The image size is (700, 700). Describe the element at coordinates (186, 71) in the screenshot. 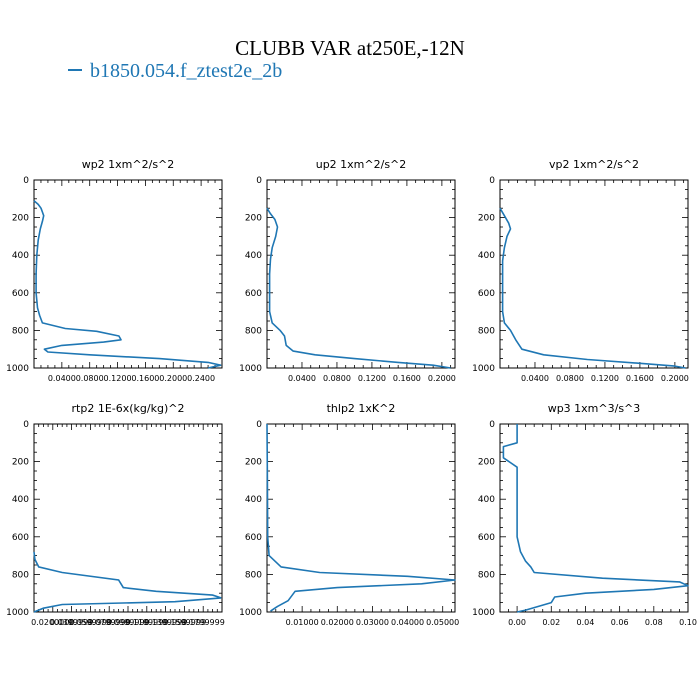

I see `legend-label: b1850.054.f_ztest2e_2b` at that location.